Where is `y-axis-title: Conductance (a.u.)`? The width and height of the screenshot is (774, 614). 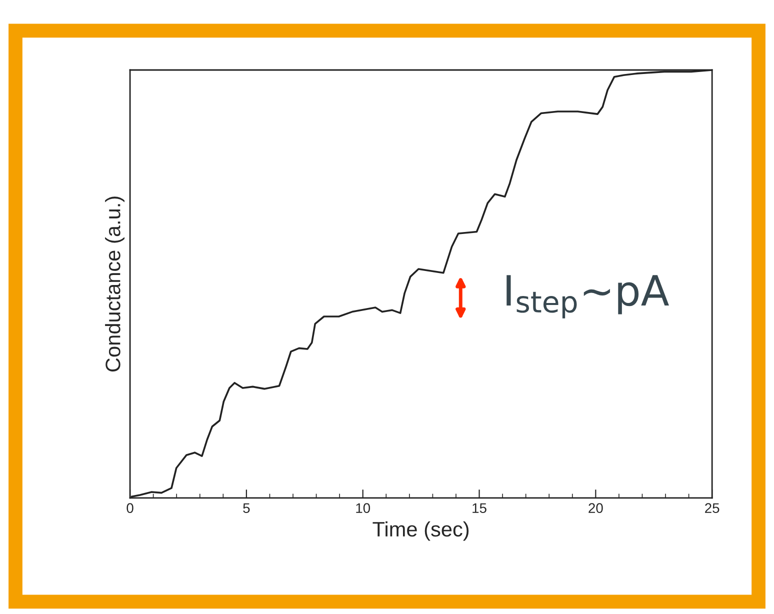 y-axis-title: Conductance (a.u.) is located at coordinates (114, 284).